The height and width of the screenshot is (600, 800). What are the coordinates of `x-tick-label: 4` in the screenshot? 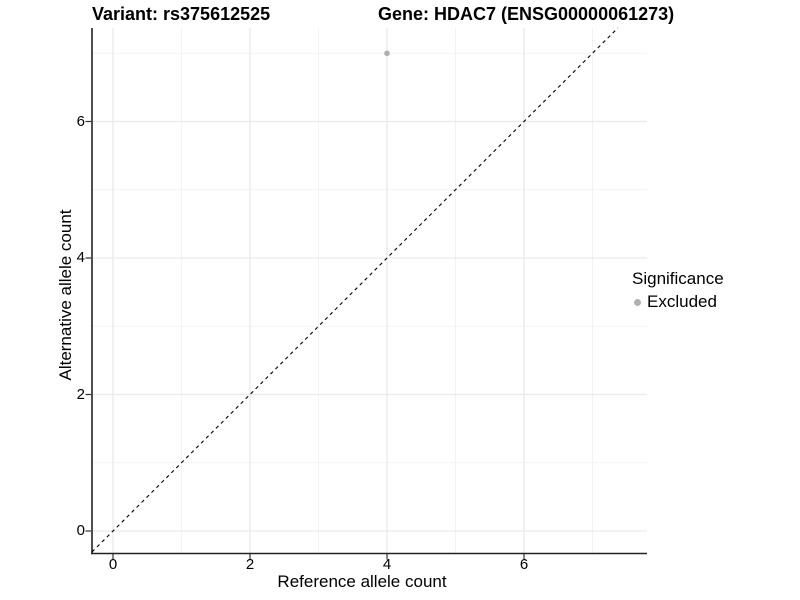 It's located at (387, 564).